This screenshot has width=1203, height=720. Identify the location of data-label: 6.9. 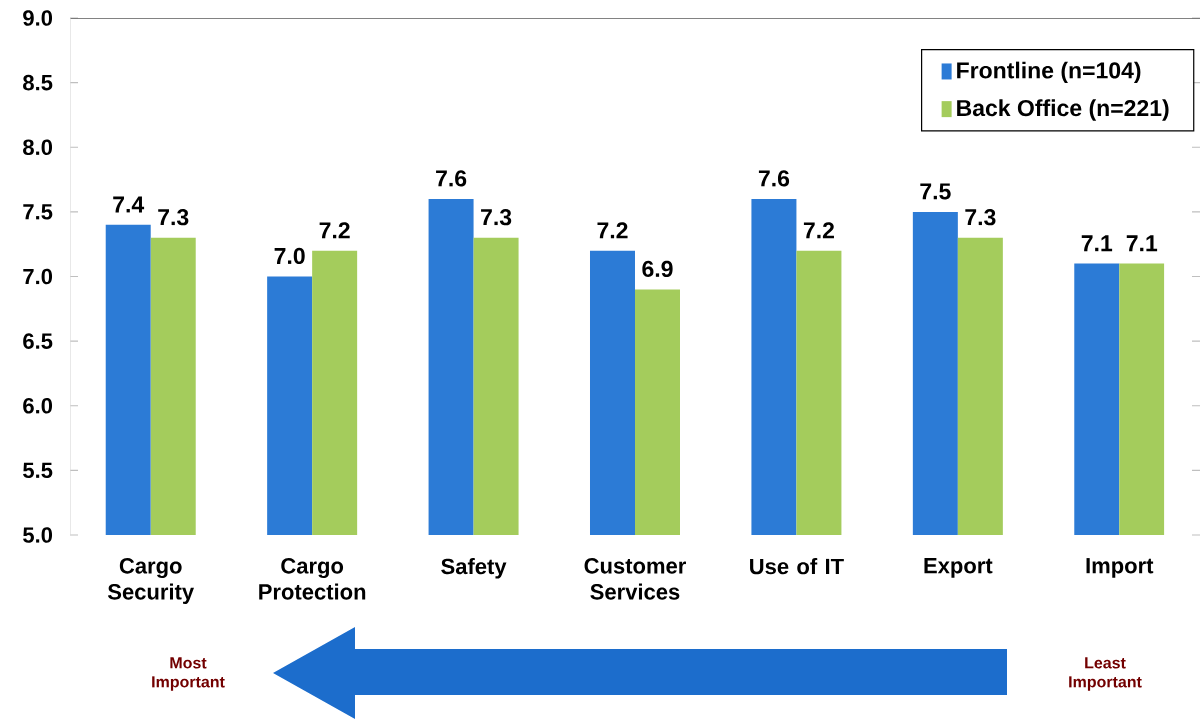
(657, 269).